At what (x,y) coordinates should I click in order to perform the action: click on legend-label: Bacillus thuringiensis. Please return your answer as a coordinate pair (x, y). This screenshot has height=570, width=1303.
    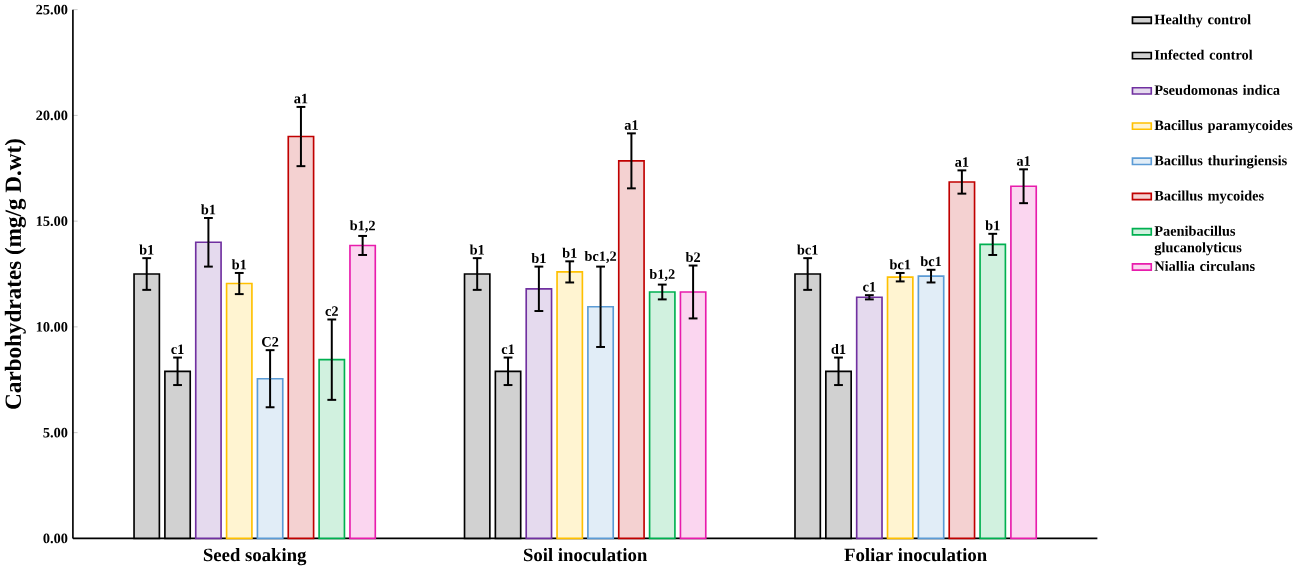
    Looking at the image, I should click on (1220, 162).